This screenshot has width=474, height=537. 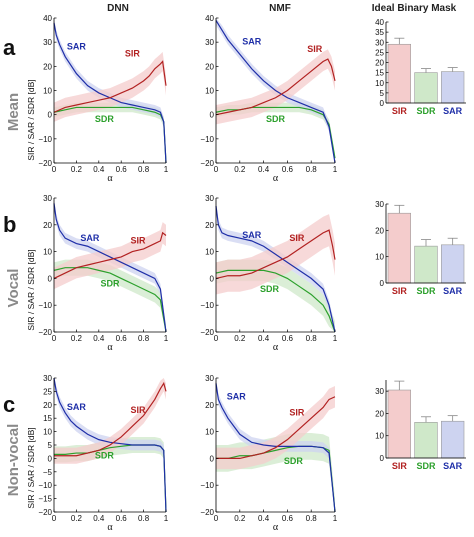 I want to click on bar-sir, so click(x=399, y=424).